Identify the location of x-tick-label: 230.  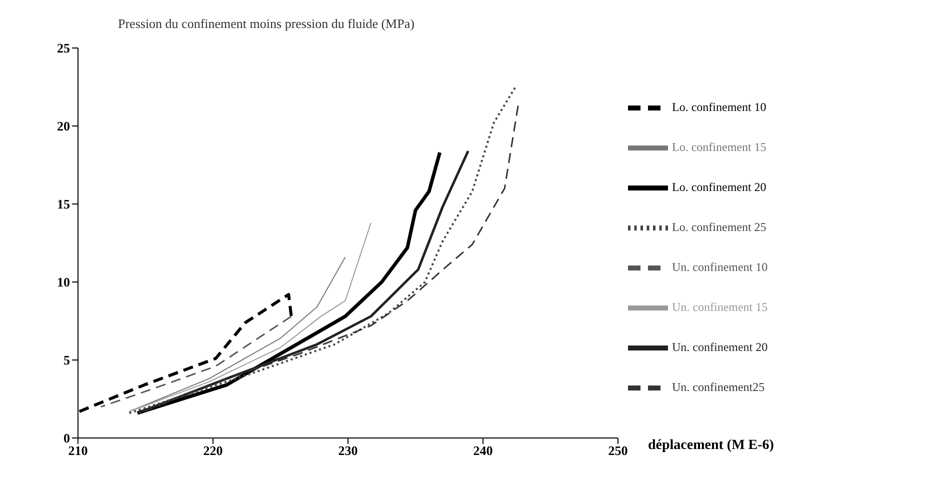
(348, 450).